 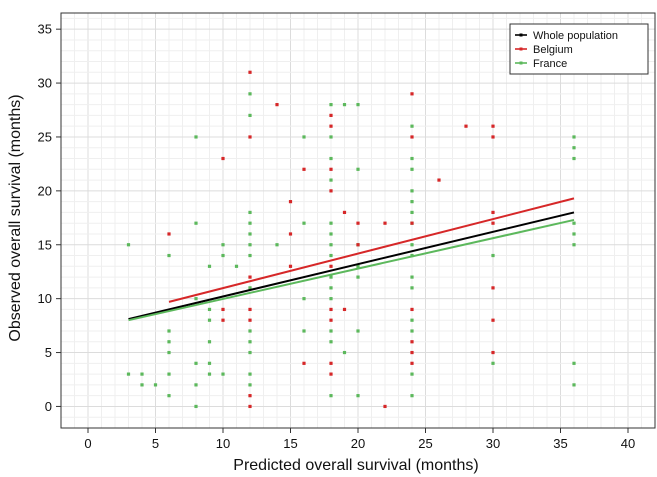 What do you see at coordinates (575, 36) in the screenshot?
I see `legend-label-whole-population: Whole population` at bounding box center [575, 36].